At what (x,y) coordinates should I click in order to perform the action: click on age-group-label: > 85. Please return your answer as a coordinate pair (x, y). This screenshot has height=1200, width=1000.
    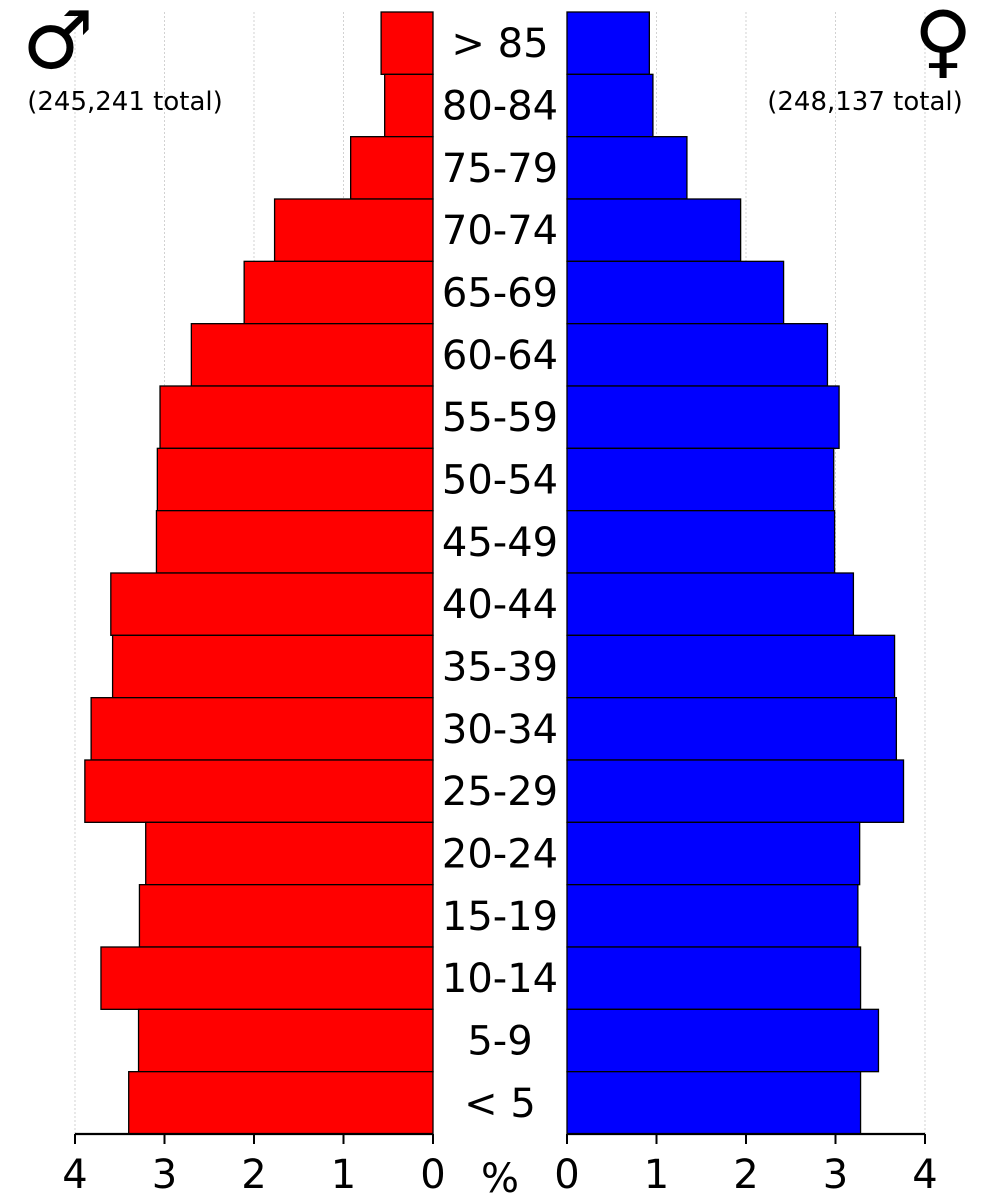
    Looking at the image, I should click on (499, 44).